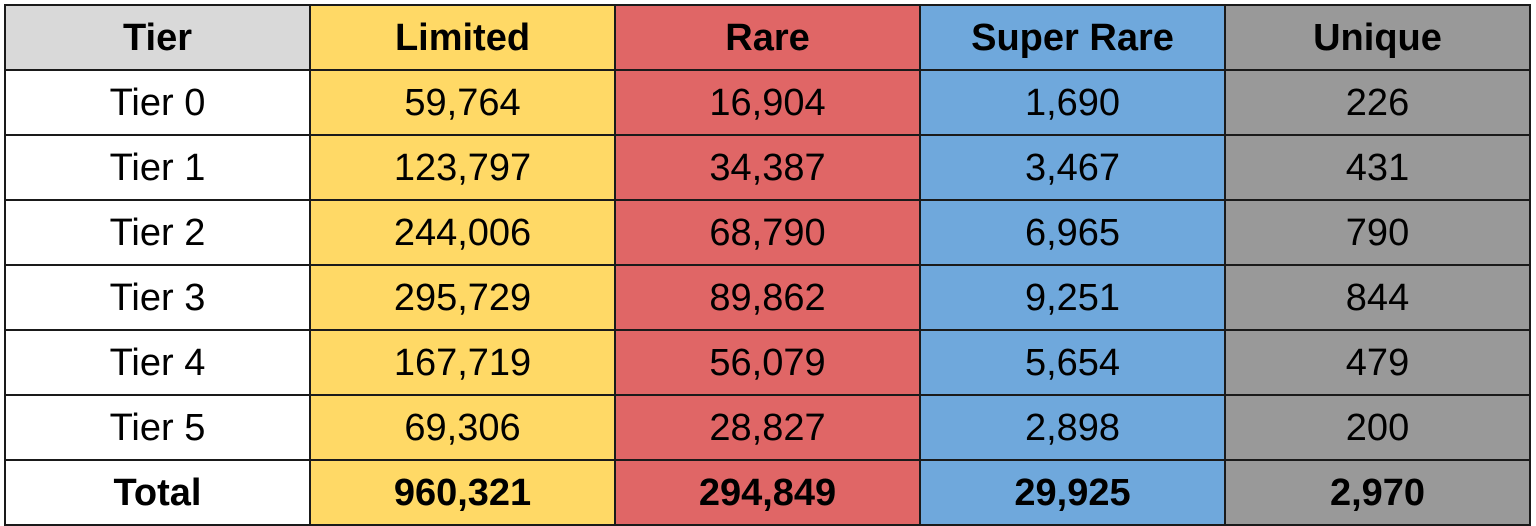  Describe the element at coordinates (1072, 492) in the screenshot. I see `total-super-rare: 29,925` at that location.